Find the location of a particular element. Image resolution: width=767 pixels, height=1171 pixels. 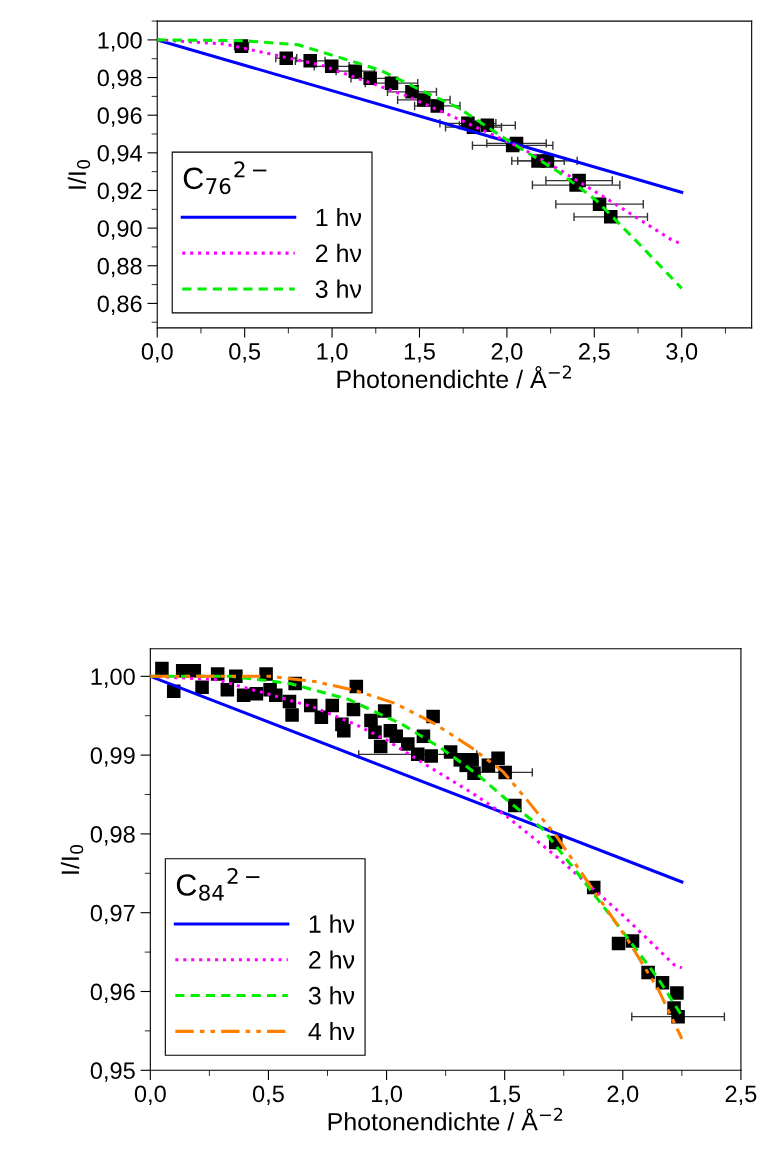

y-tick-label: 0,94 is located at coordinates (119, 154).